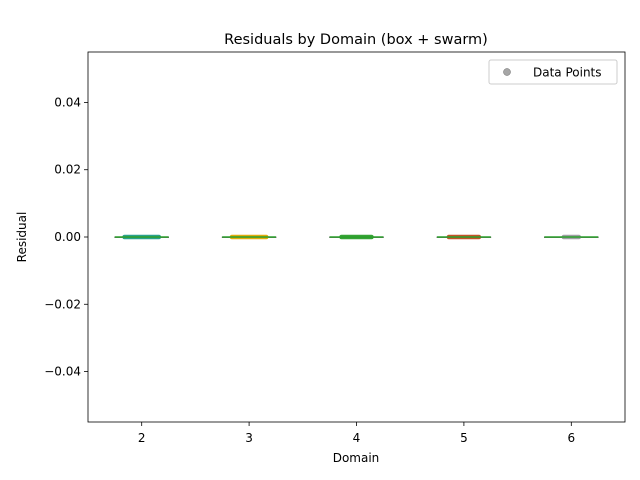 The width and height of the screenshot is (640, 480). What do you see at coordinates (62, 372) in the screenshot?
I see `y-tick-label: −0.04` at bounding box center [62, 372].